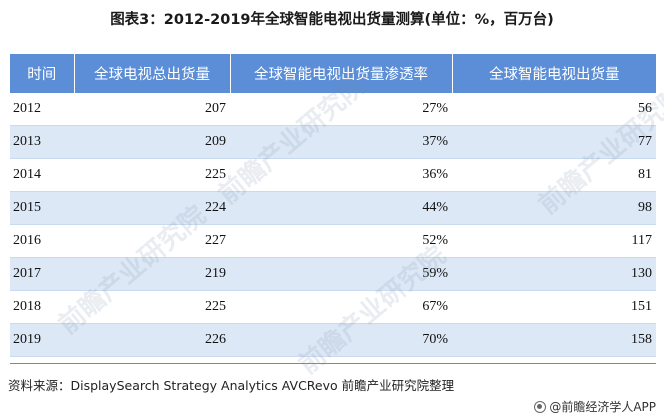 The width and height of the screenshot is (664, 420). Describe the element at coordinates (554, 307) in the screenshot. I see `cell-smart: 151` at that location.